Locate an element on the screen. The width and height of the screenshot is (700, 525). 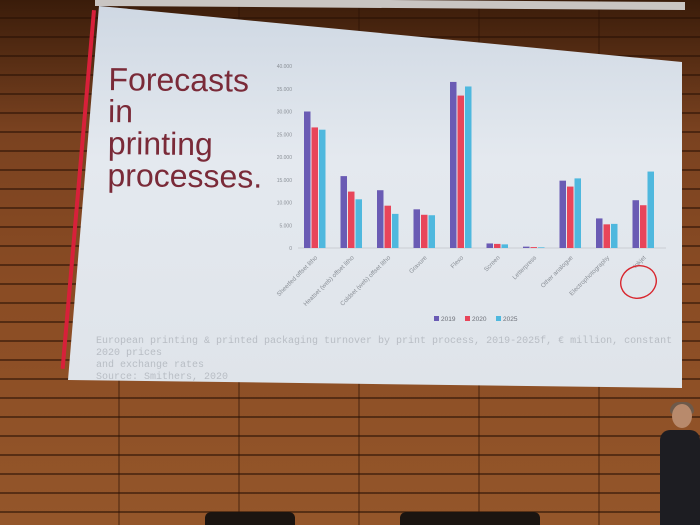
x-tick-label: Other analogue is located at coordinates (558, 272).